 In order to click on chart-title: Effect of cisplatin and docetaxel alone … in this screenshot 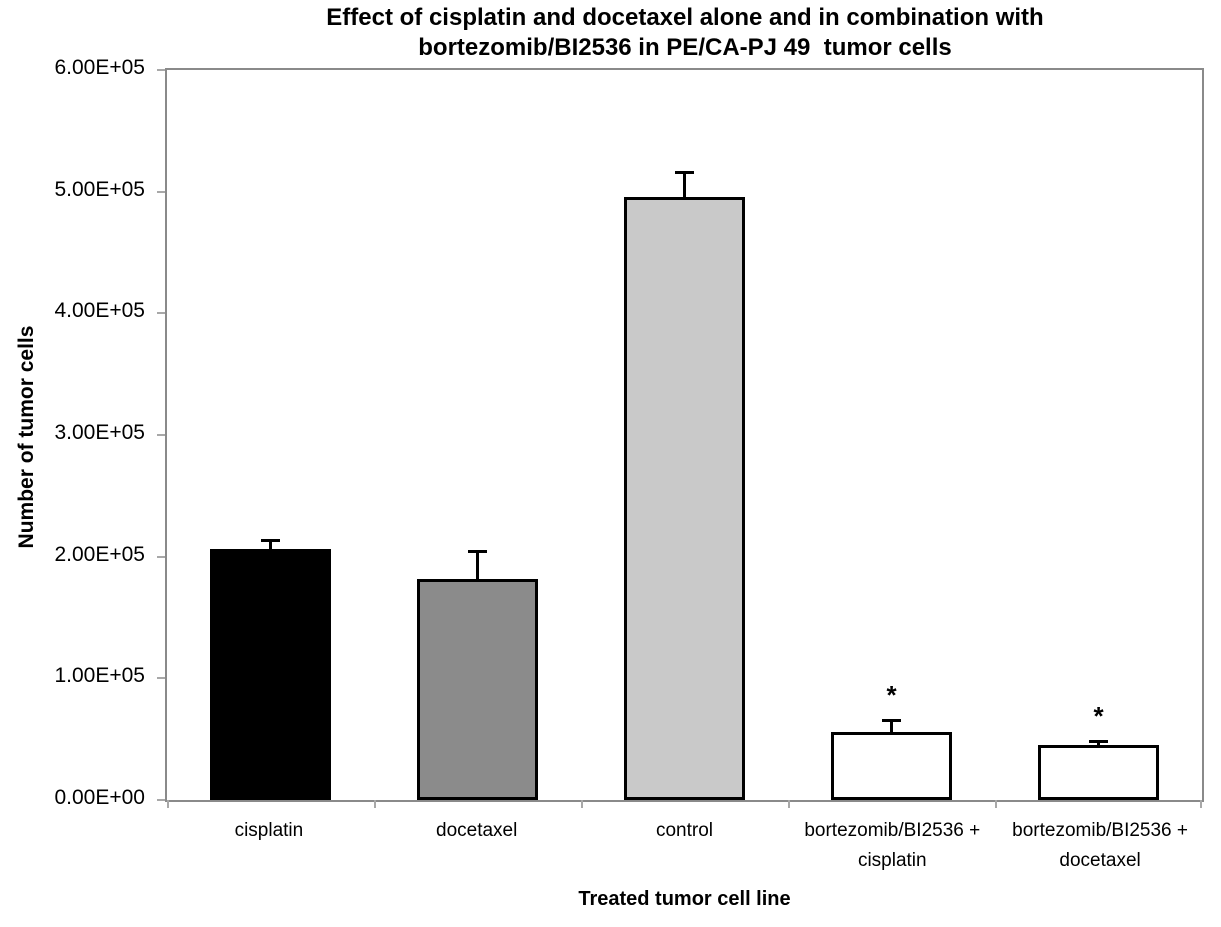, I will do `click(685, 33)`.